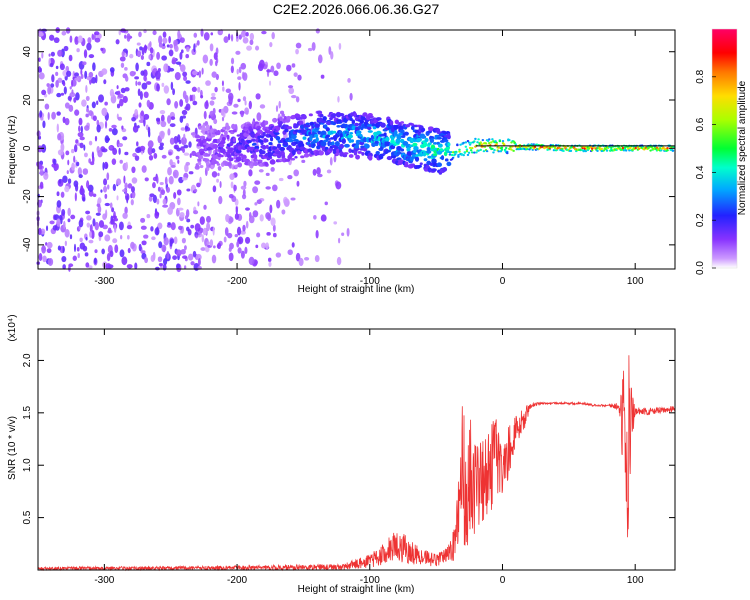 The height and width of the screenshot is (600, 750). Describe the element at coordinates (27, 517) in the screenshot. I see `y-tick-label: 0.5` at that location.